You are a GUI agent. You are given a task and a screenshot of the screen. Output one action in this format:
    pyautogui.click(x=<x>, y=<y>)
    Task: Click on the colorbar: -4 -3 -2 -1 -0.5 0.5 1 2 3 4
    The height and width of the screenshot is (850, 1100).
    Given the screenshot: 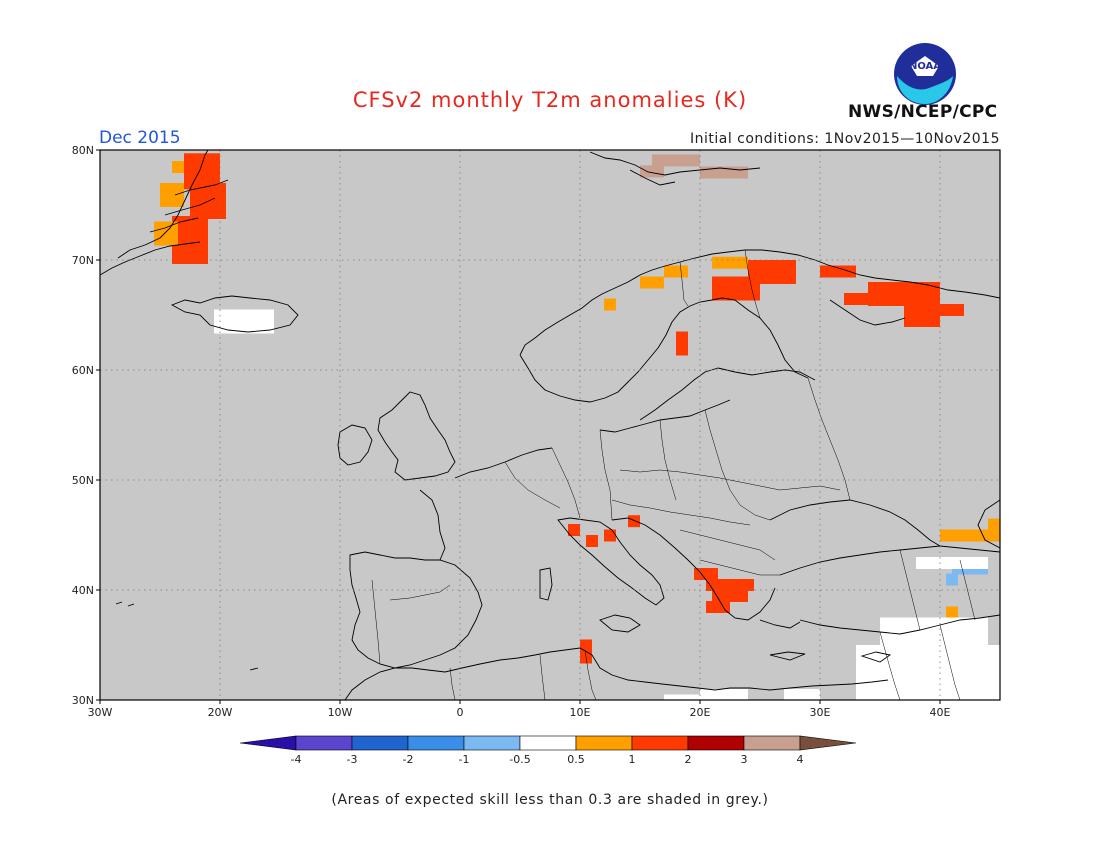 What is the action you would take?
    pyautogui.click(x=548, y=750)
    